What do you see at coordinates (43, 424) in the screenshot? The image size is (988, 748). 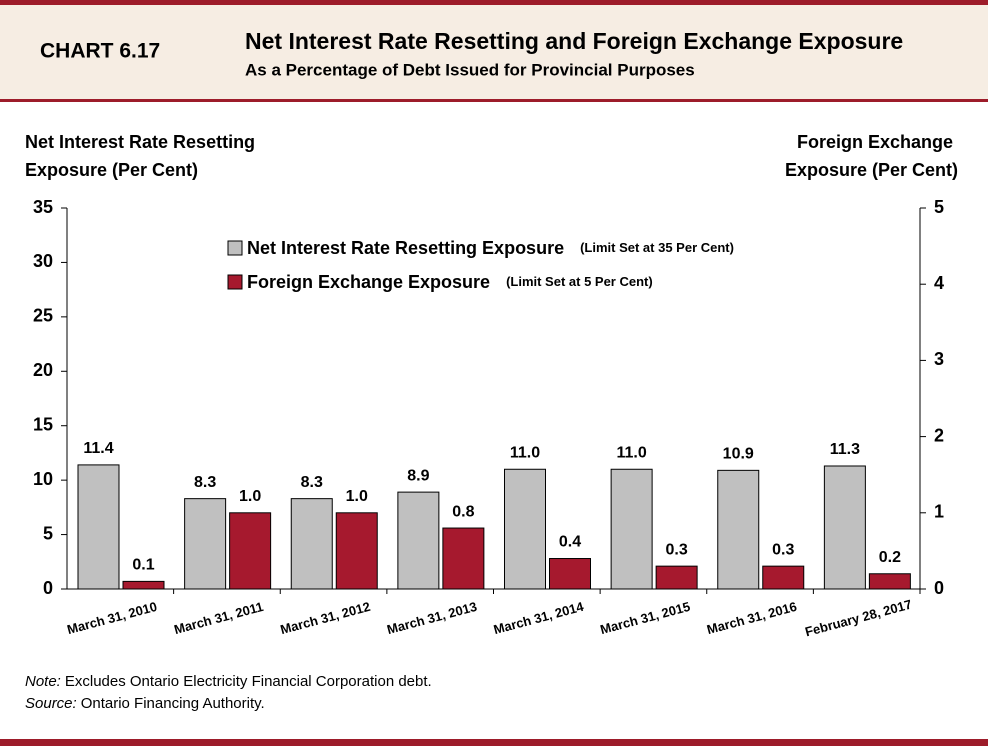 I see `y-tick-label: 15` at bounding box center [43, 424].